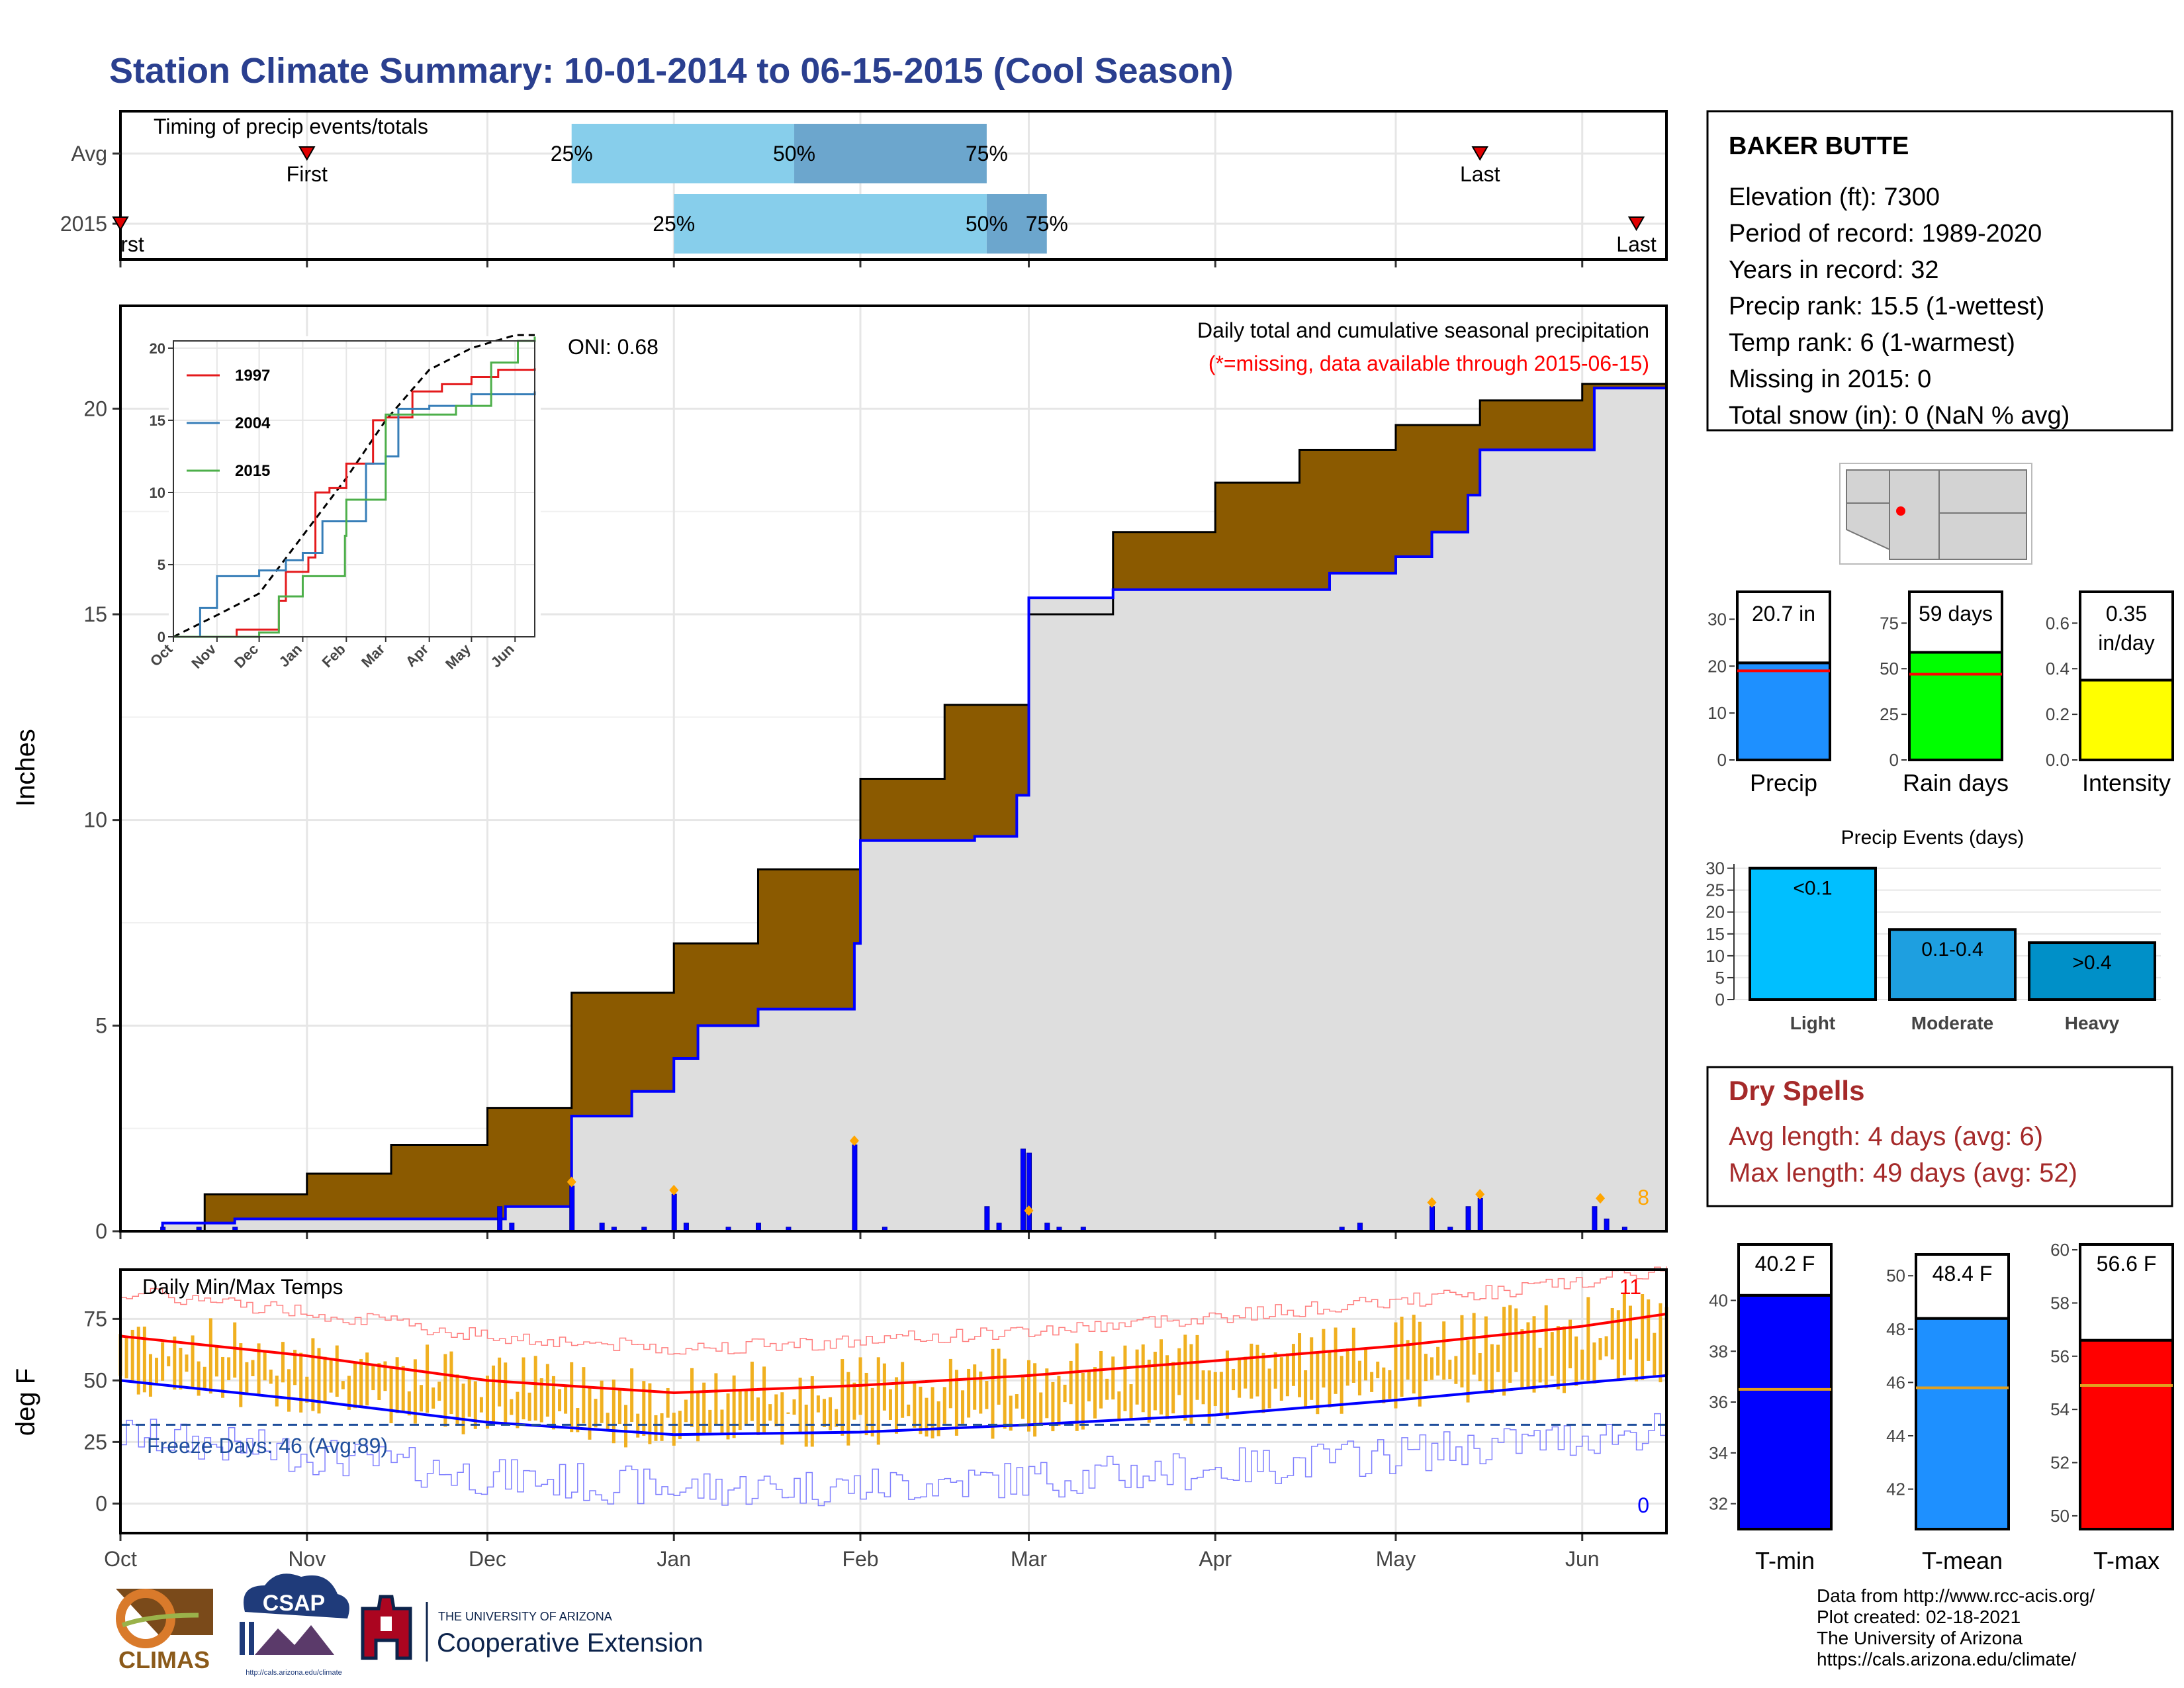 This screenshot has width=2184, height=1688. I want to click on temp-bar-value: 56.6 F, so click(2127, 1264).